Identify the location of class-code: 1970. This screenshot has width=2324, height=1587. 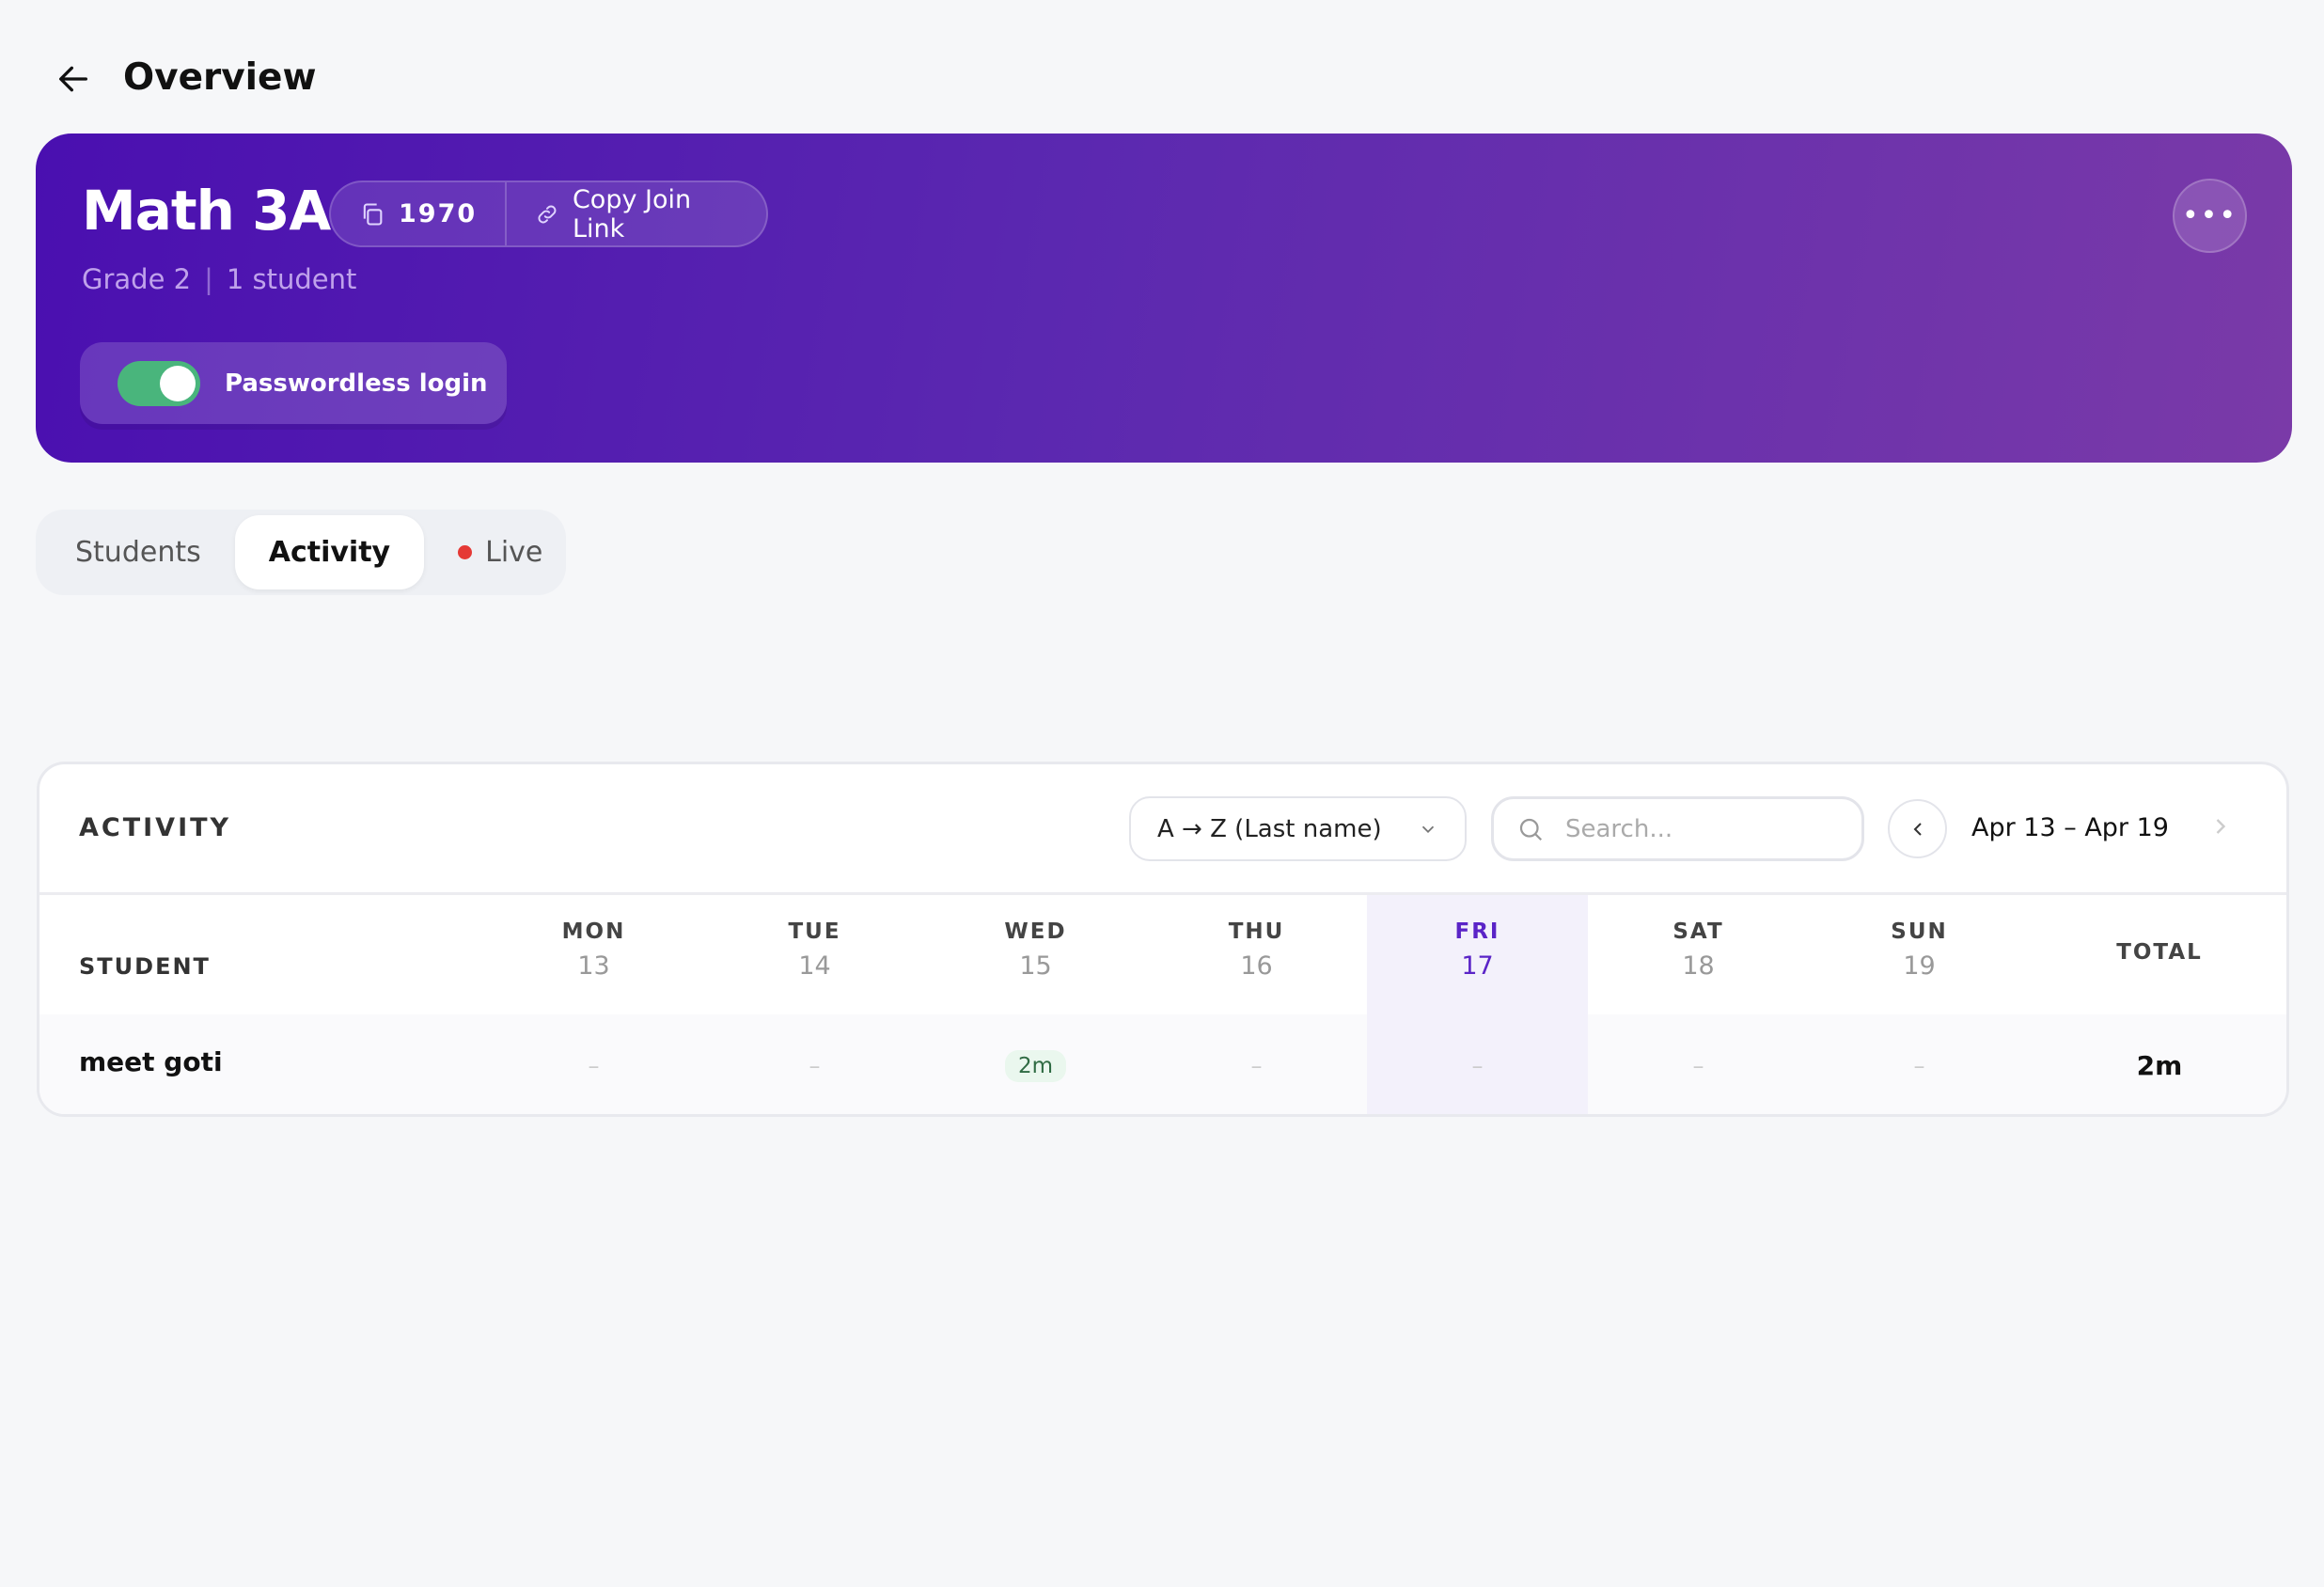
(438, 213).